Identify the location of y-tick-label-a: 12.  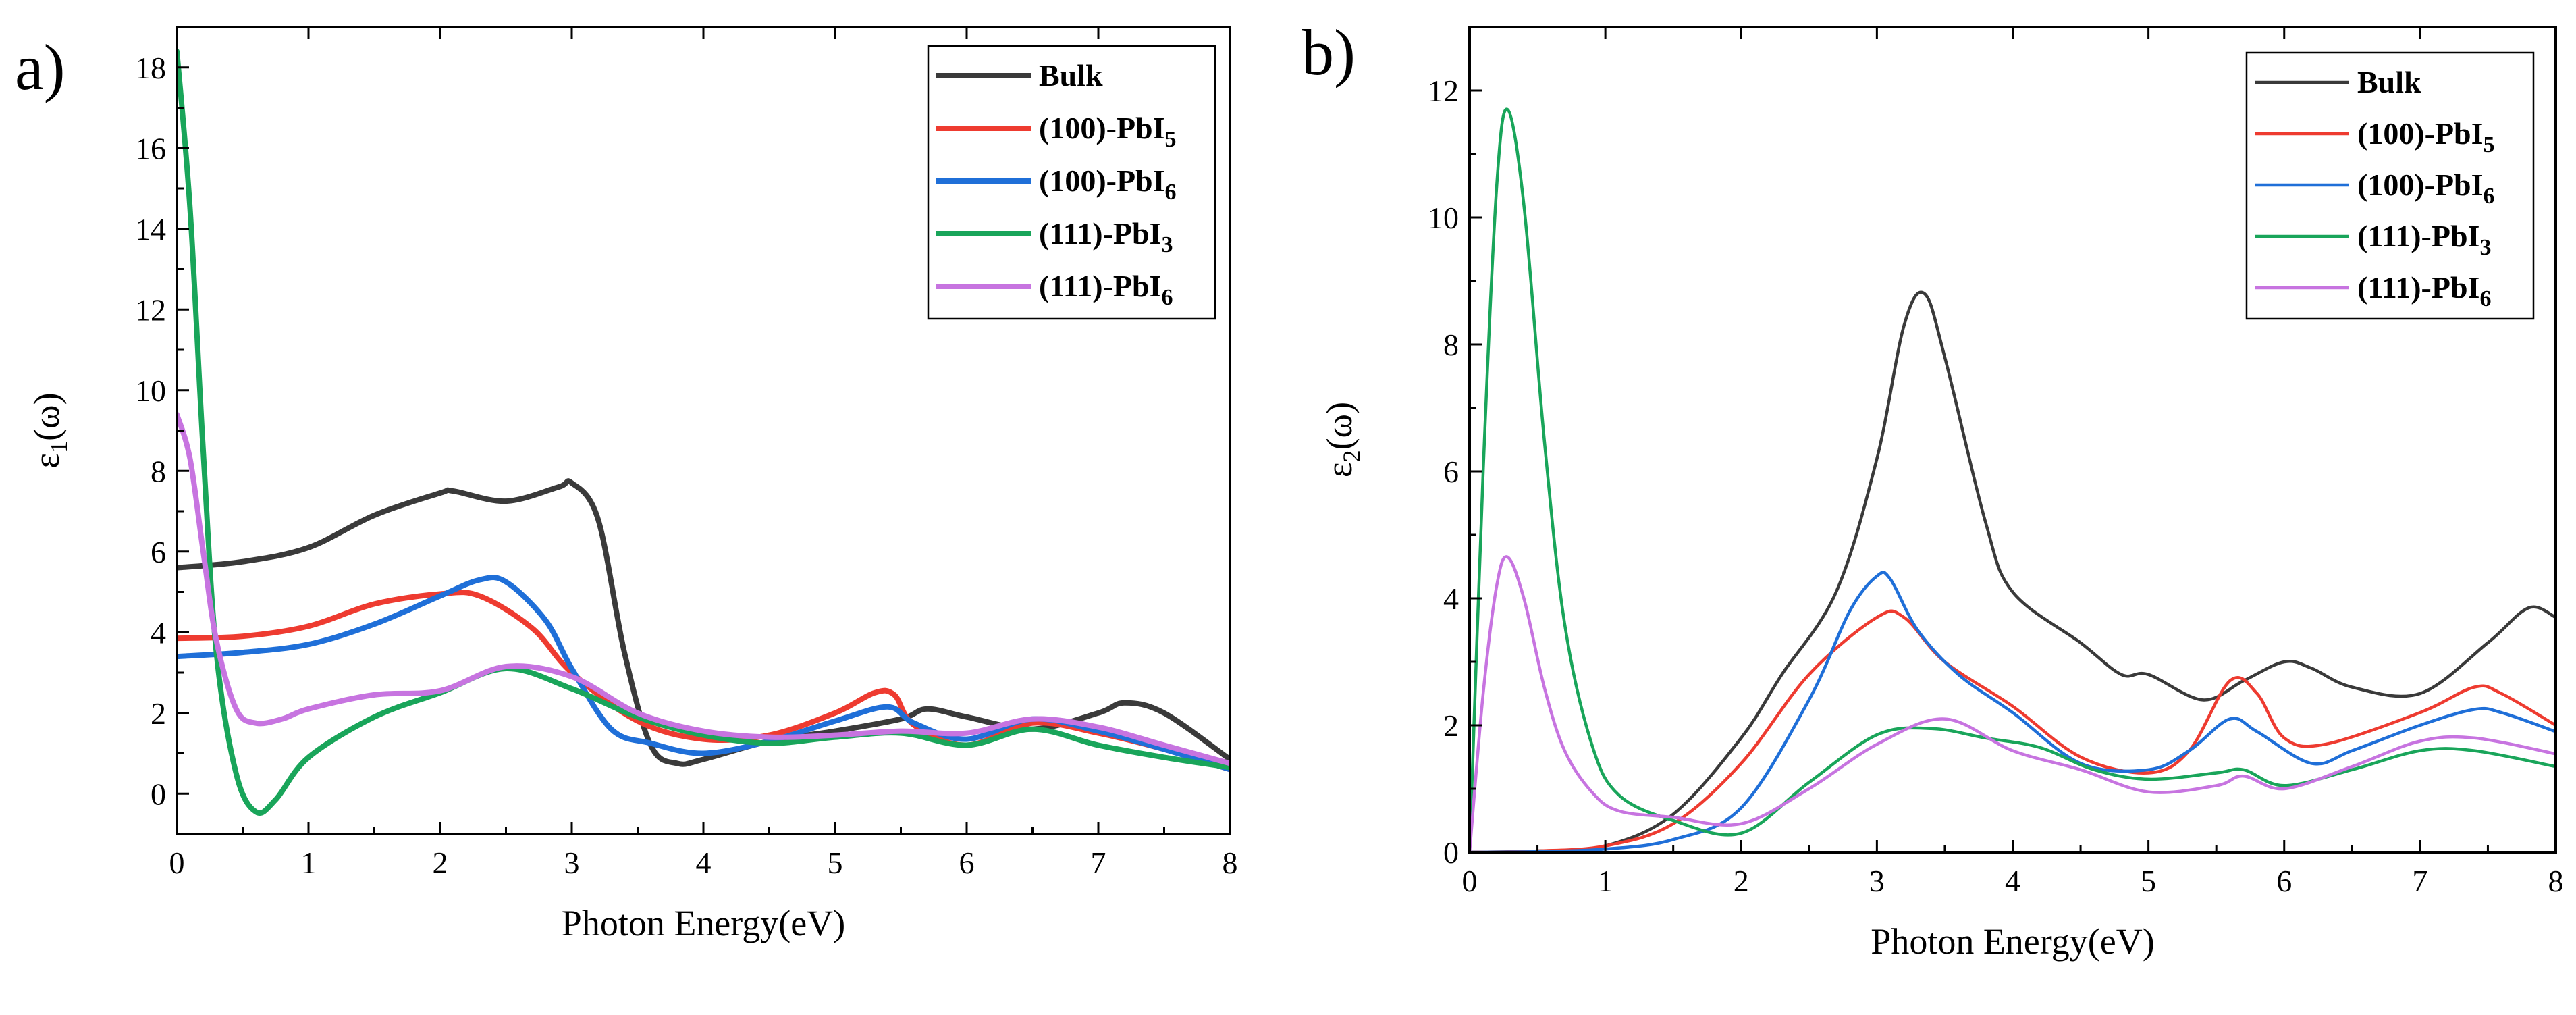
(150, 309).